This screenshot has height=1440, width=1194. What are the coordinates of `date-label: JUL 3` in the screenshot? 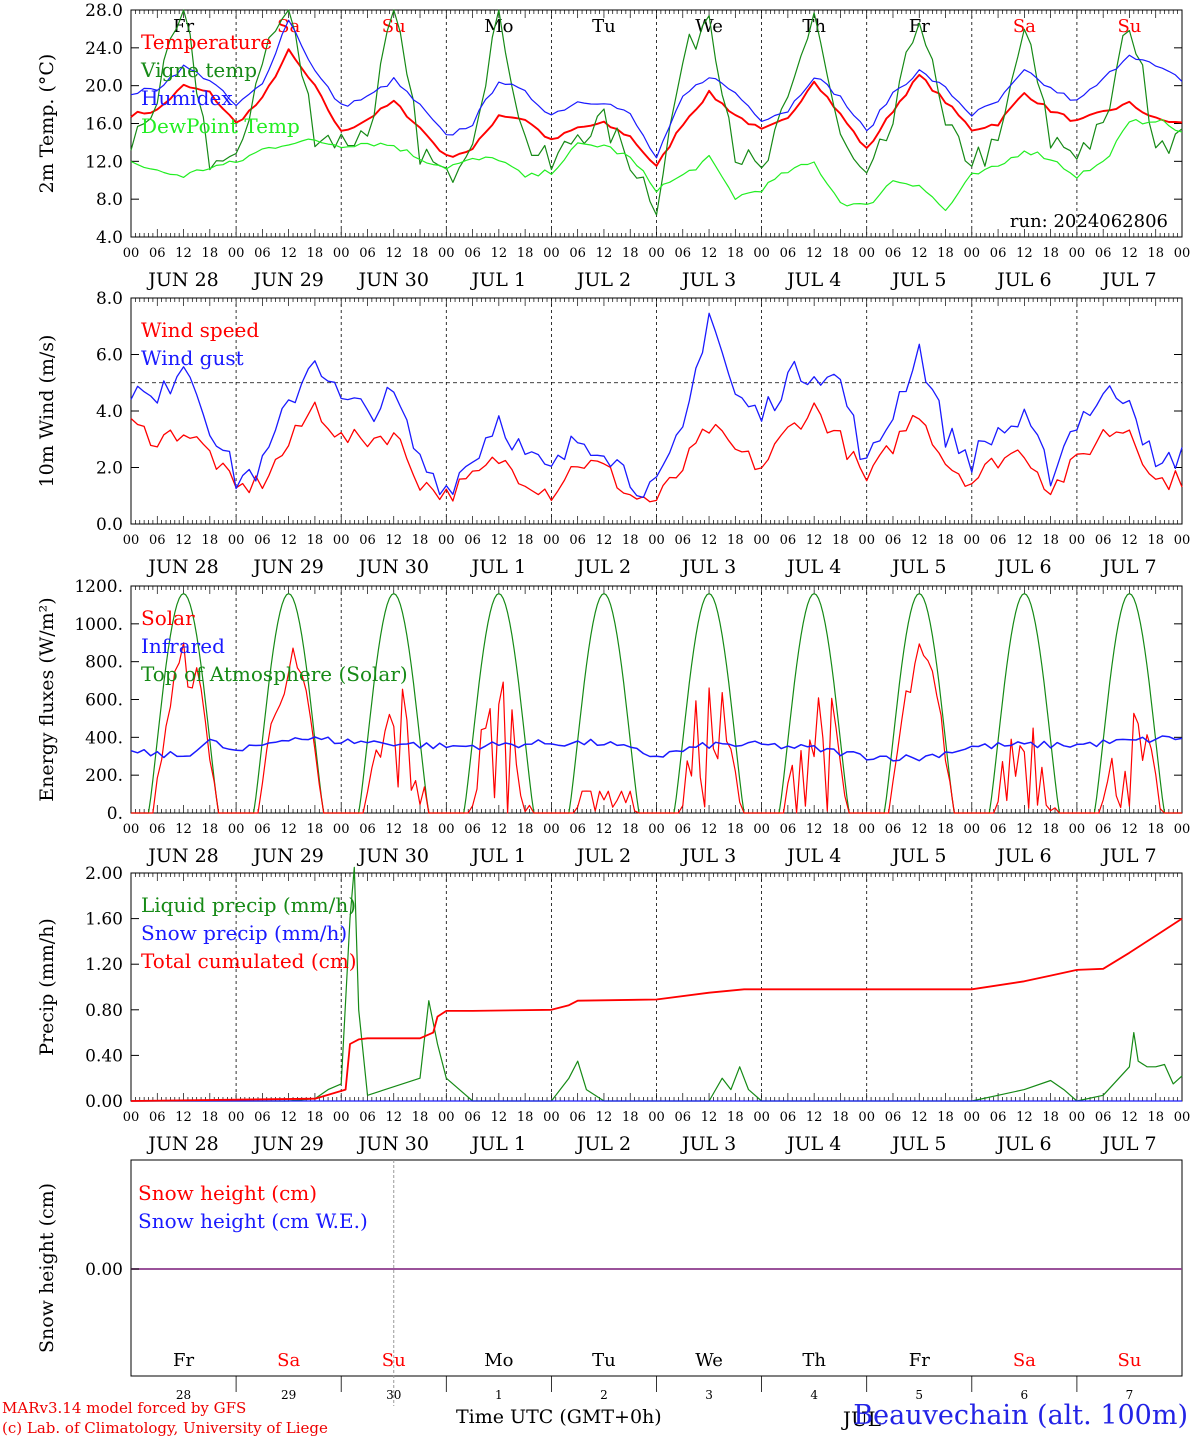 It's located at (708, 1144).